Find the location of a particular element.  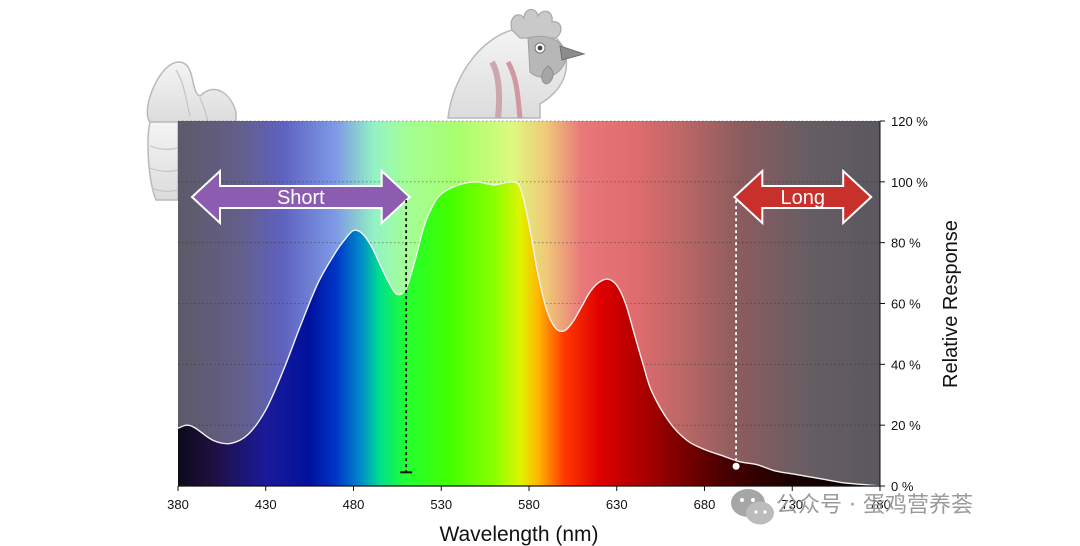

x-tick-label: 530 is located at coordinates (441, 504).